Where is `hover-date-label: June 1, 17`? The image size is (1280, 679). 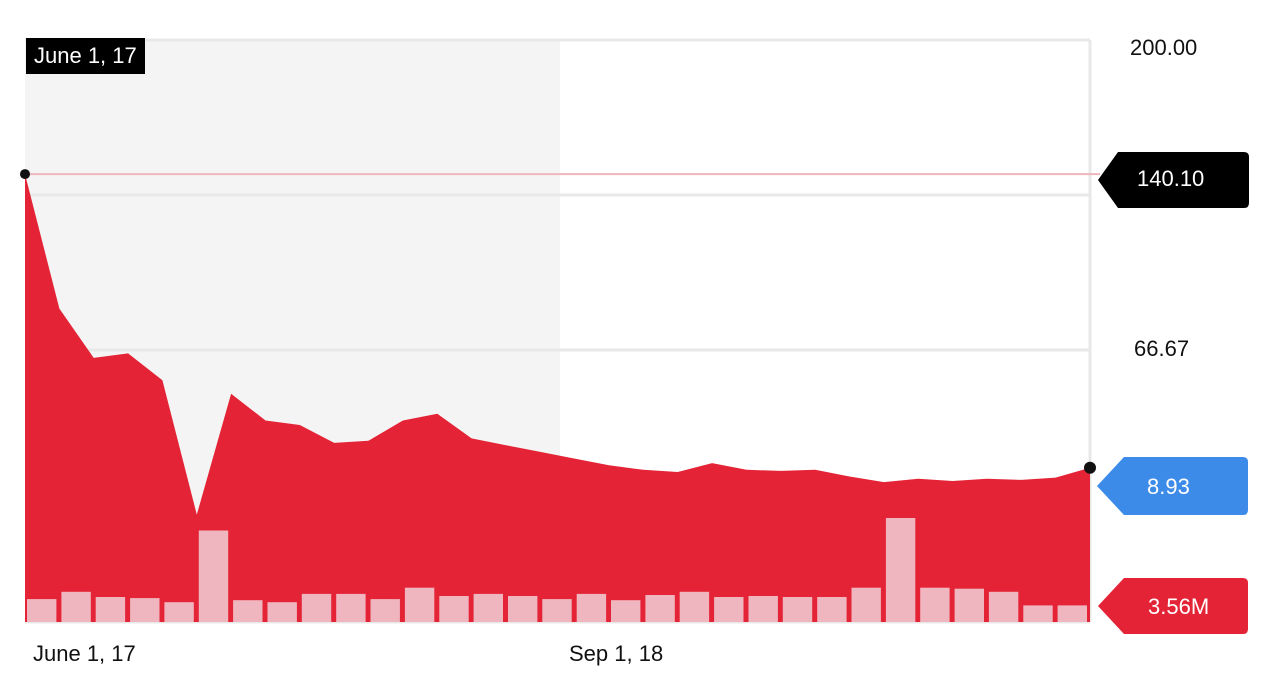
hover-date-label: June 1, 17 is located at coordinates (85, 56).